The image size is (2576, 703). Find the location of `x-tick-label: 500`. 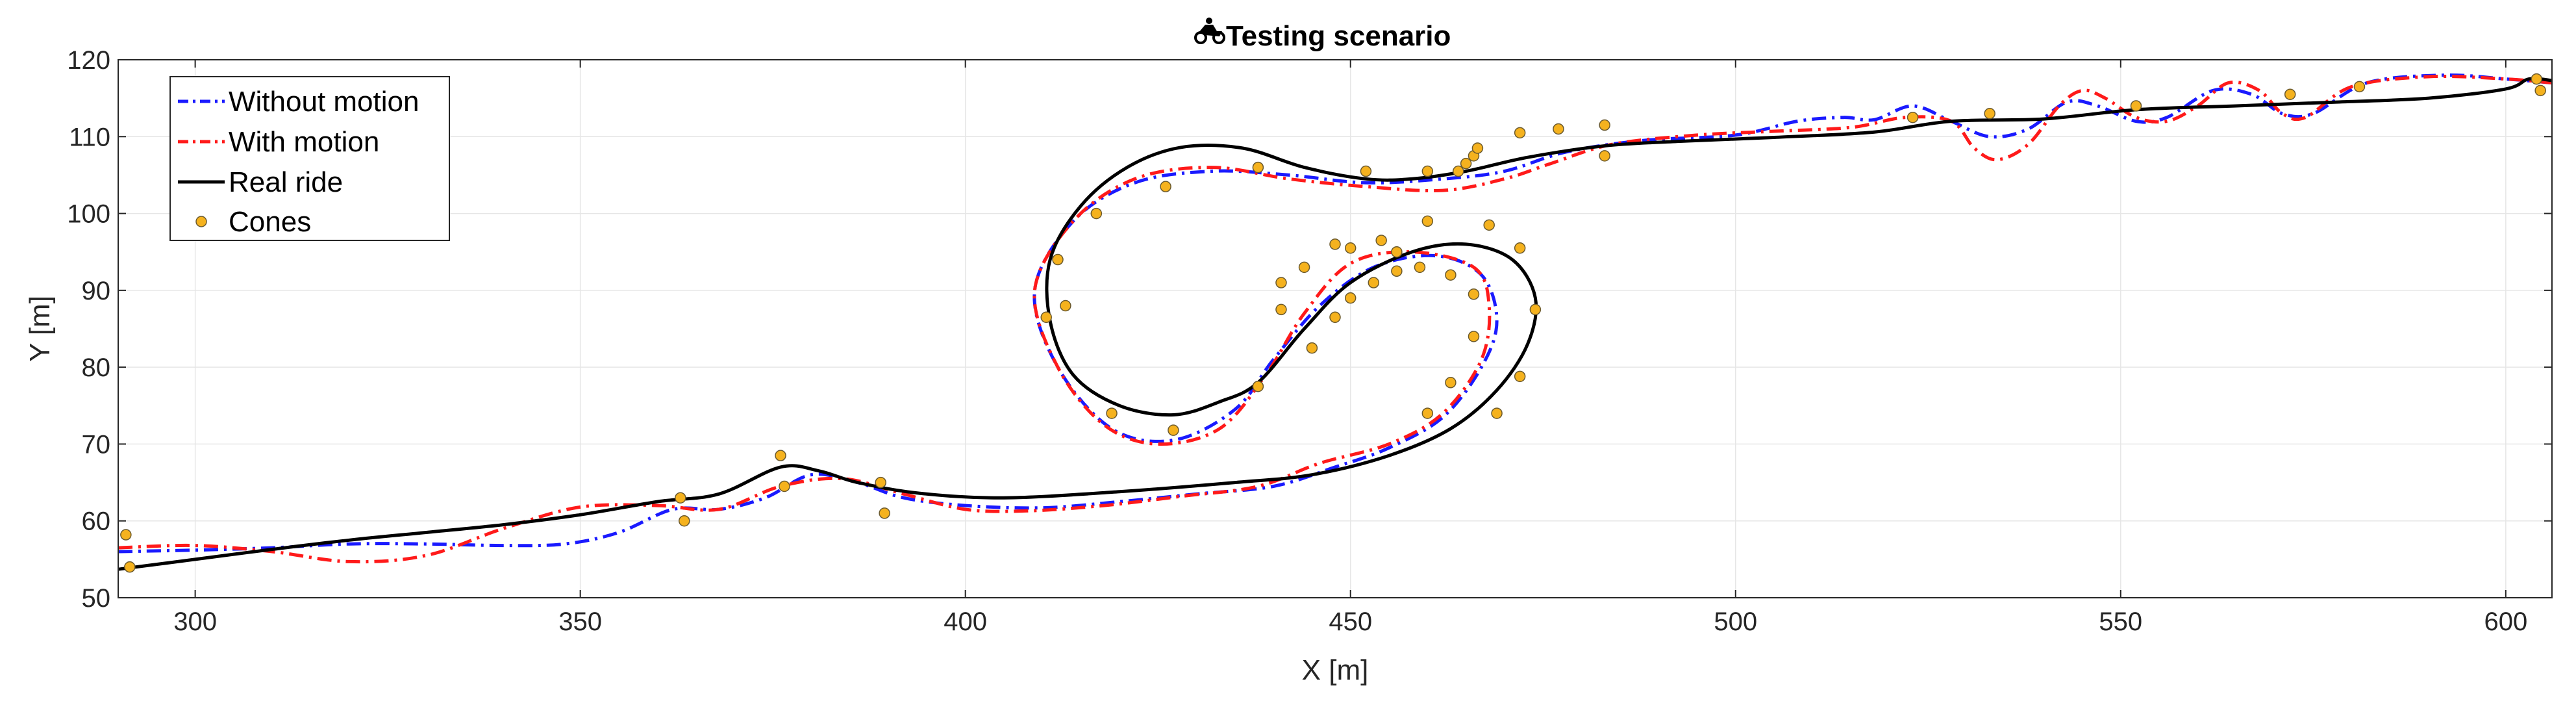

x-tick-label: 500 is located at coordinates (1735, 621).